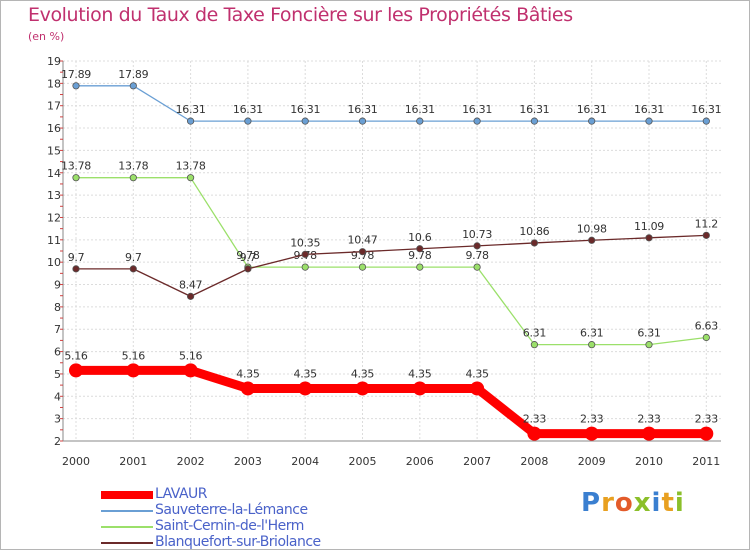  Describe the element at coordinates (305, 242) in the screenshot. I see `data-label: 10.35` at that location.